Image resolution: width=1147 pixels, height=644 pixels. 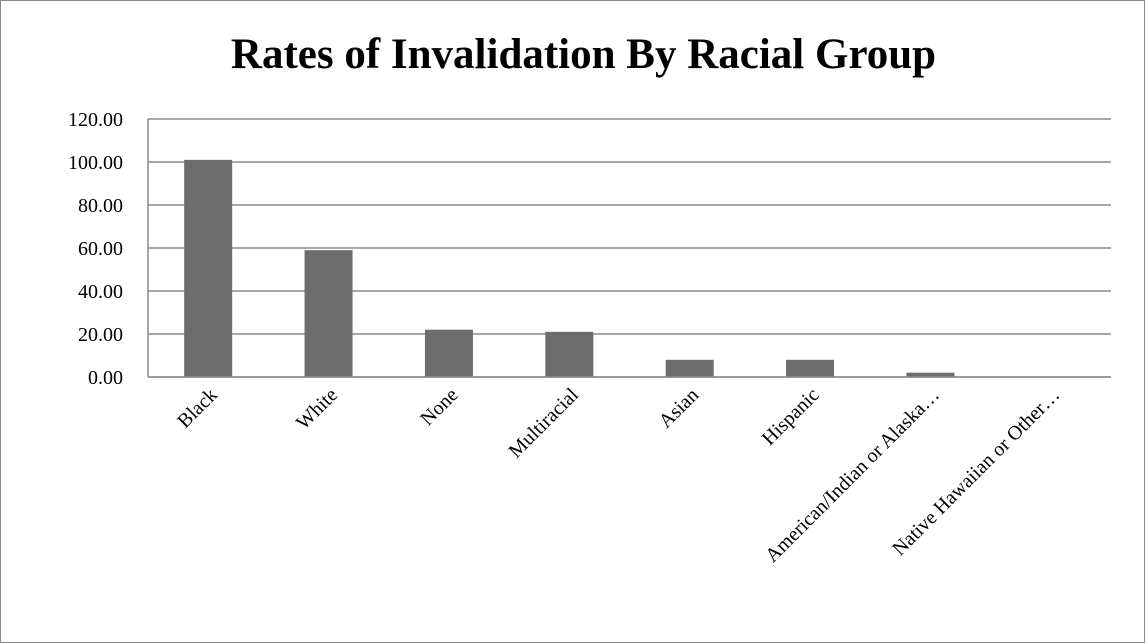 What do you see at coordinates (197, 408) in the screenshot?
I see `category-label: Black` at bounding box center [197, 408].